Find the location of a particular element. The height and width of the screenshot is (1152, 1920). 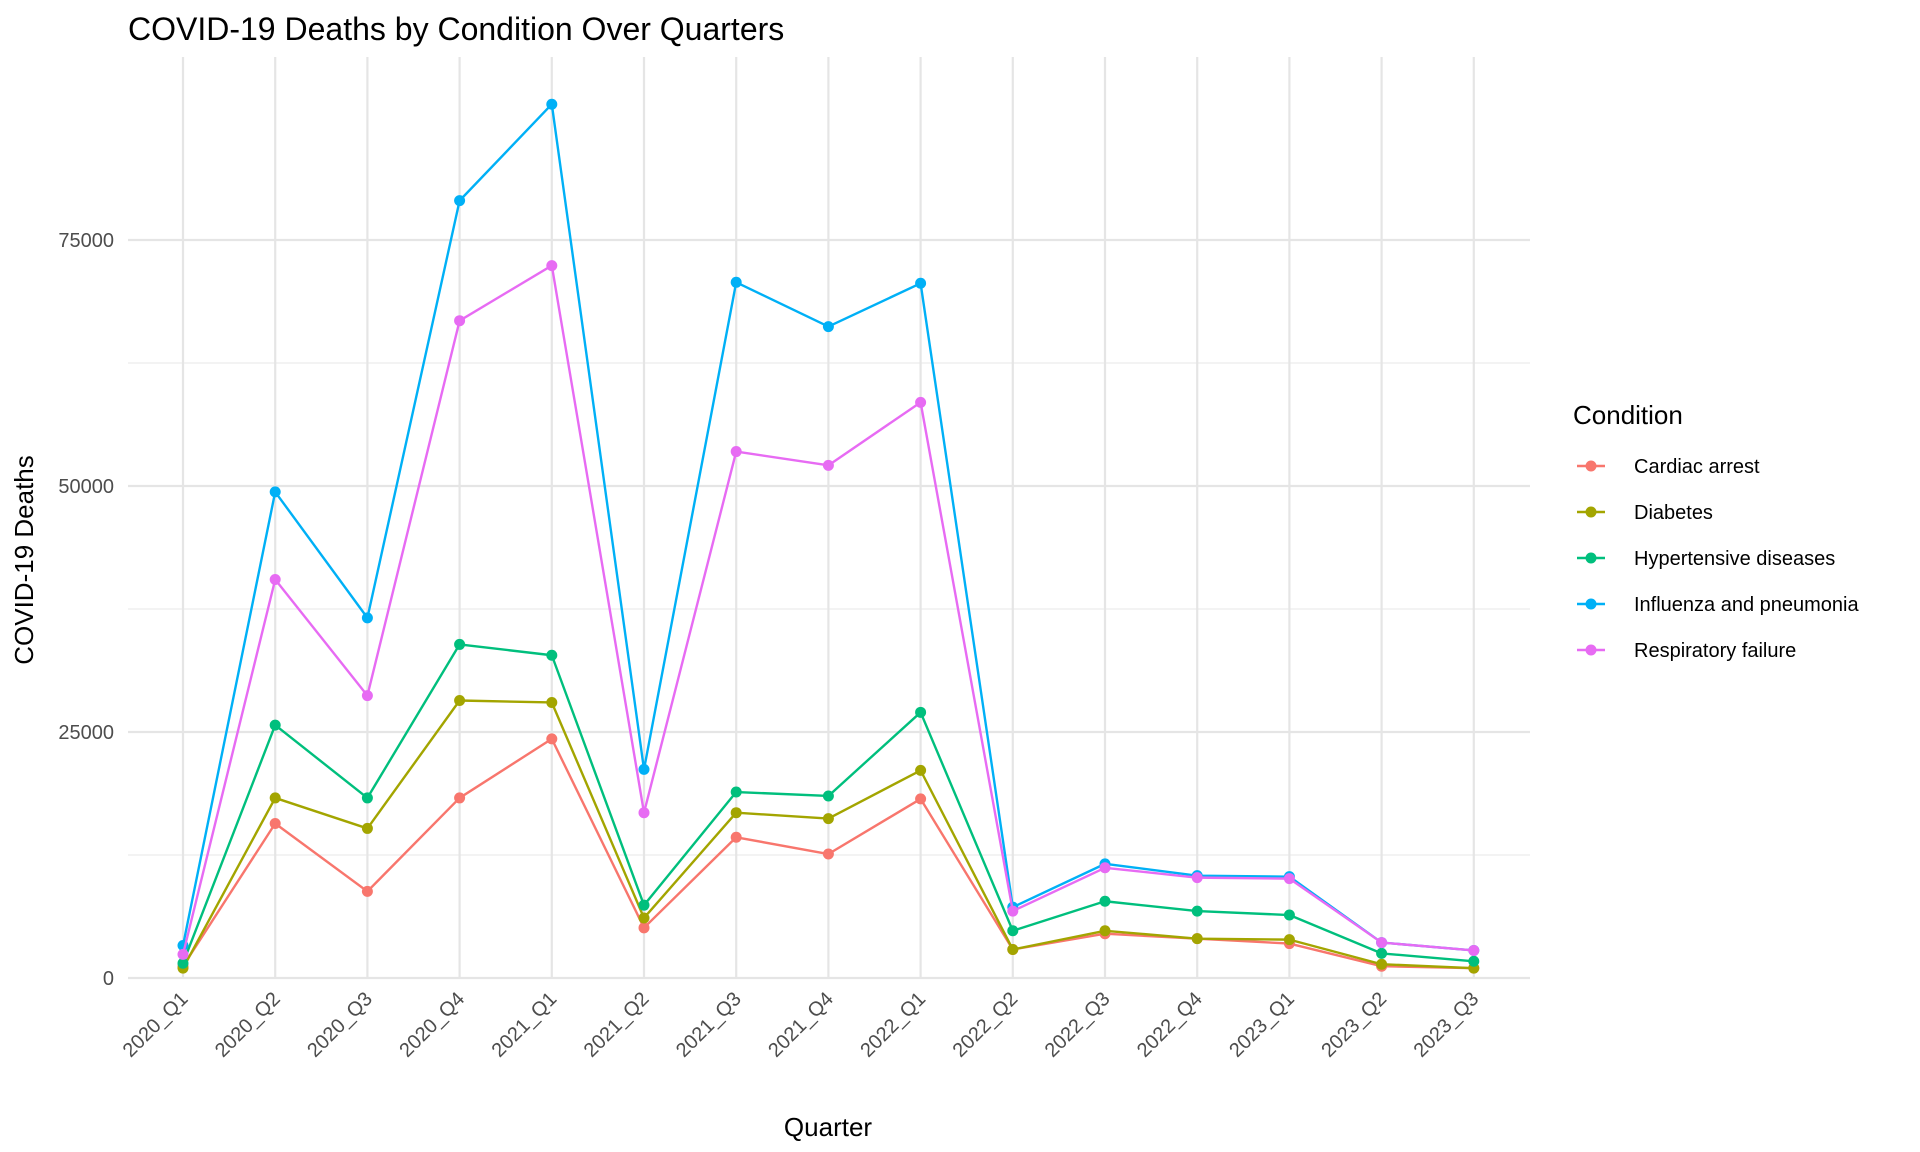

x-tick-label: 2023_Q1 is located at coordinates (1262, 1025).